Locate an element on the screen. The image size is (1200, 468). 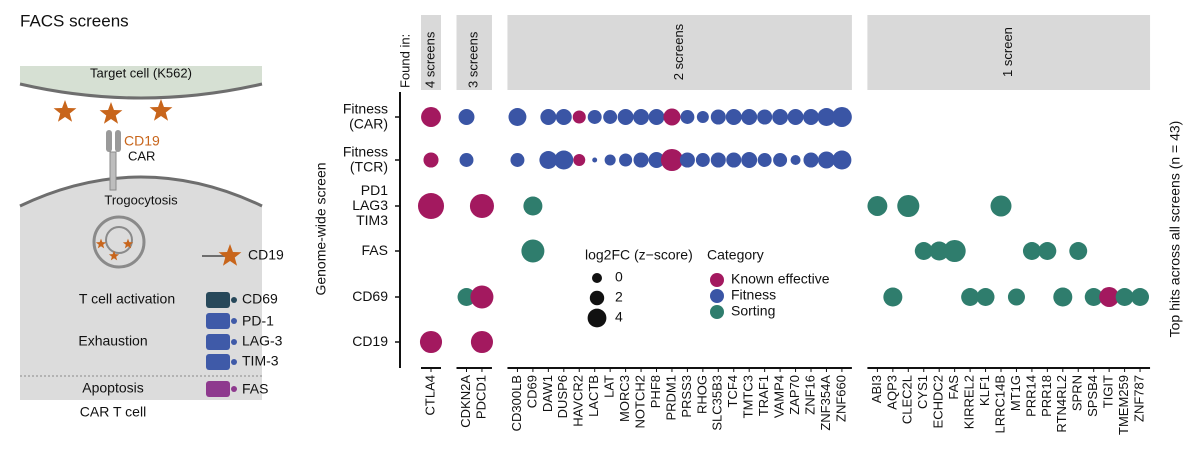
y-tick-label-line: LAG3 is located at coordinates (370, 205).